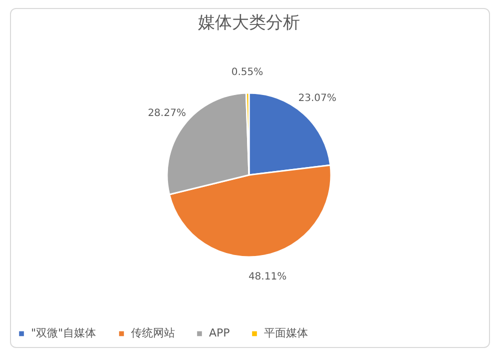 The height and width of the screenshot is (362, 500). What do you see at coordinates (286, 333) in the screenshot?
I see `legend-label: 平面媒体` at bounding box center [286, 333].